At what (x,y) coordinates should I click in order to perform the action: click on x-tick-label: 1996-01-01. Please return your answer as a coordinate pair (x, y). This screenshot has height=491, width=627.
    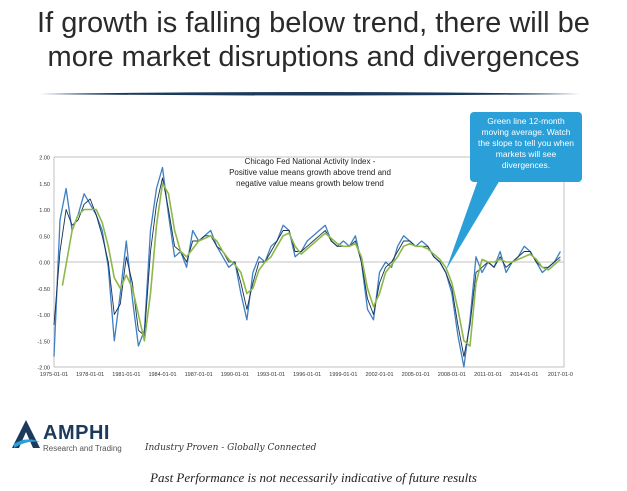
    Looking at the image, I should click on (307, 375).